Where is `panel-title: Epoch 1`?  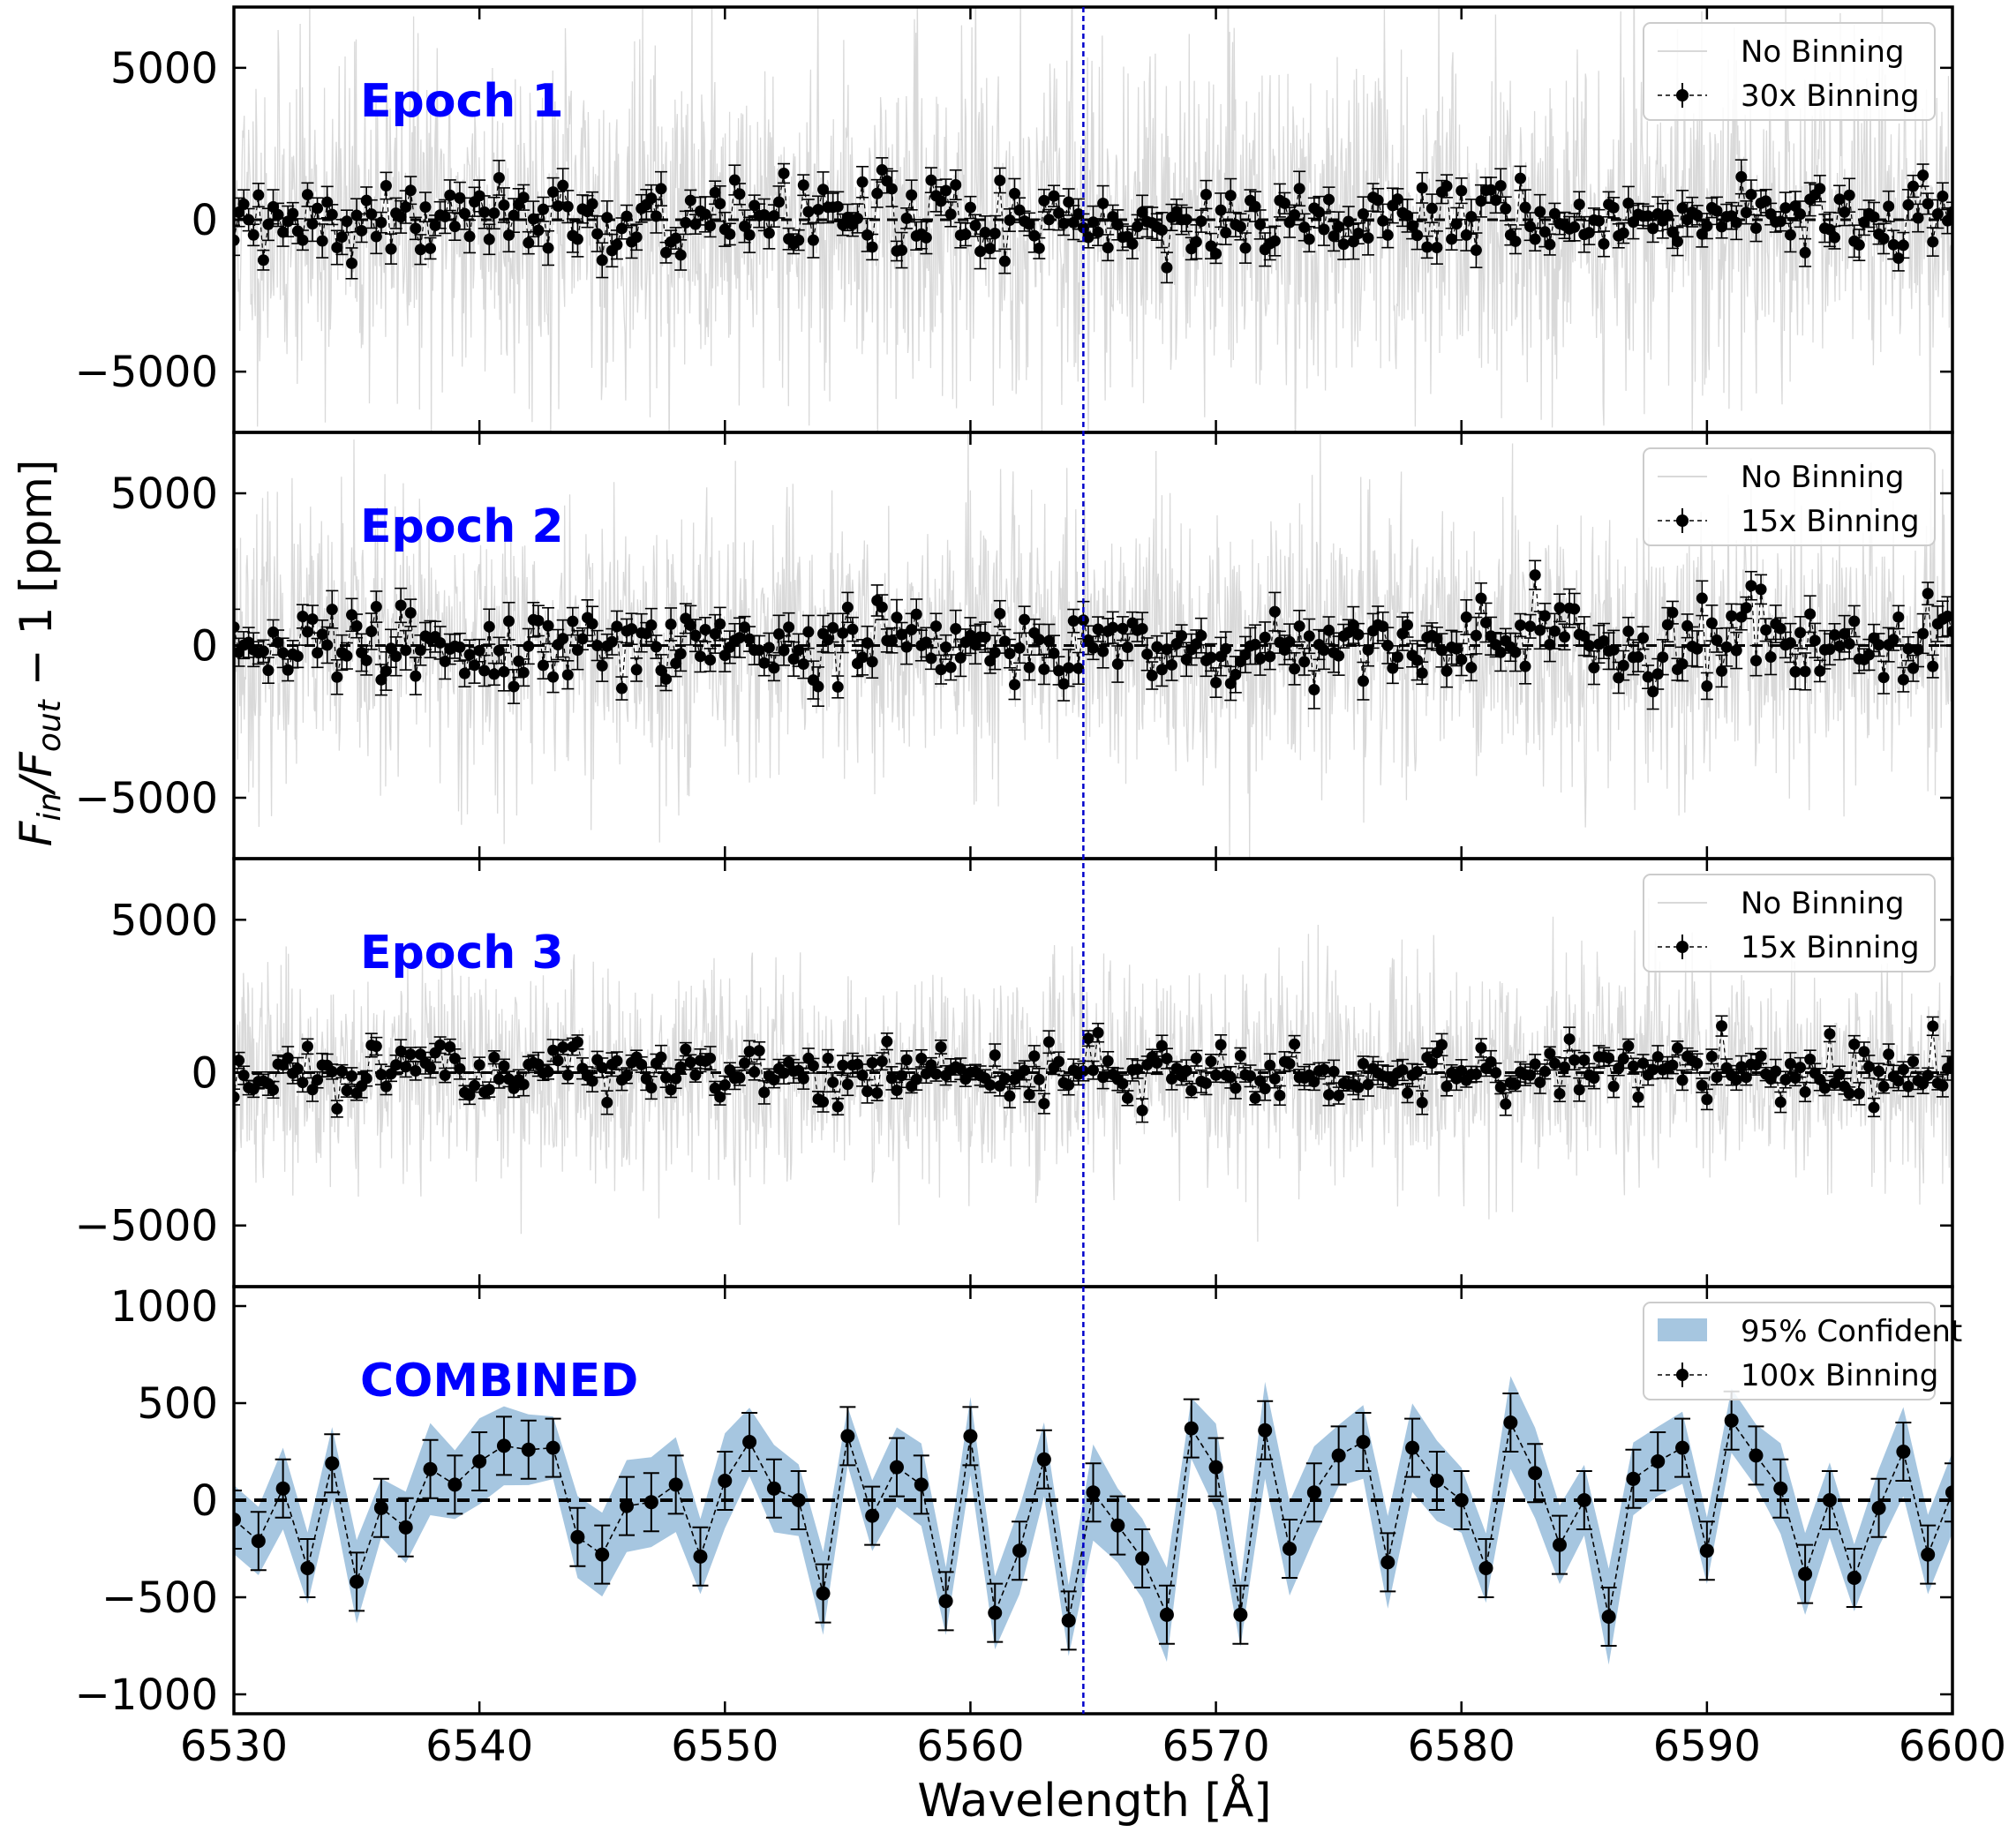
panel-title: Epoch 1 is located at coordinates (462, 101).